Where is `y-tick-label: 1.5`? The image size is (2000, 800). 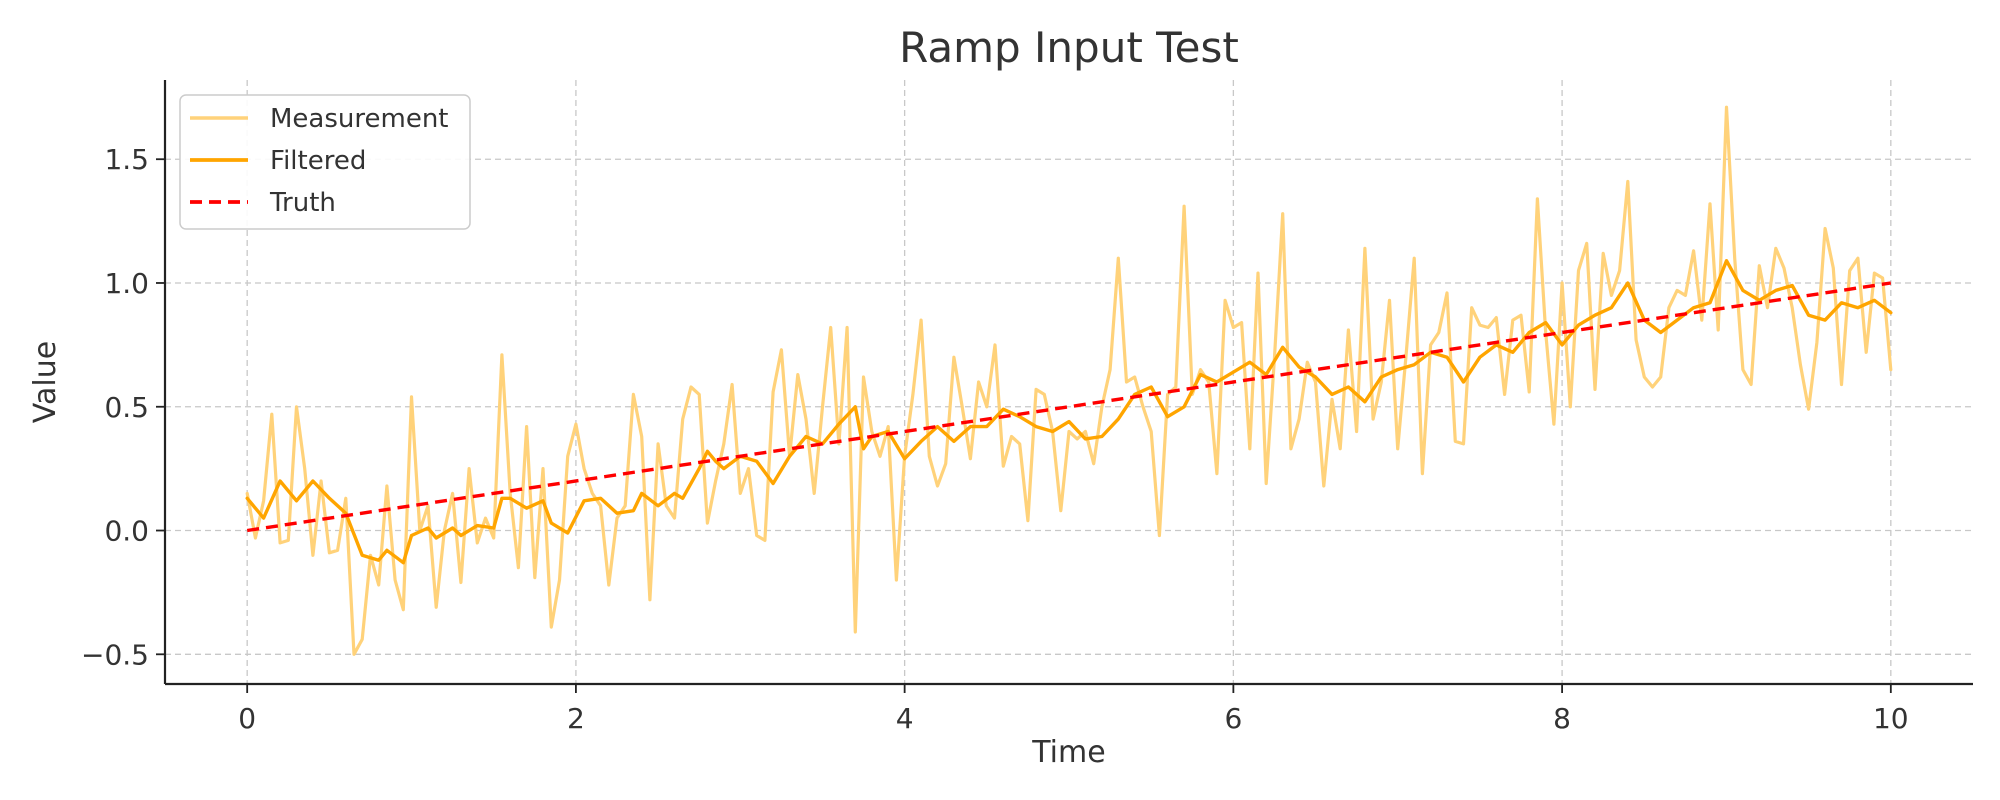
y-tick-label: 1.5 is located at coordinates (126, 159).